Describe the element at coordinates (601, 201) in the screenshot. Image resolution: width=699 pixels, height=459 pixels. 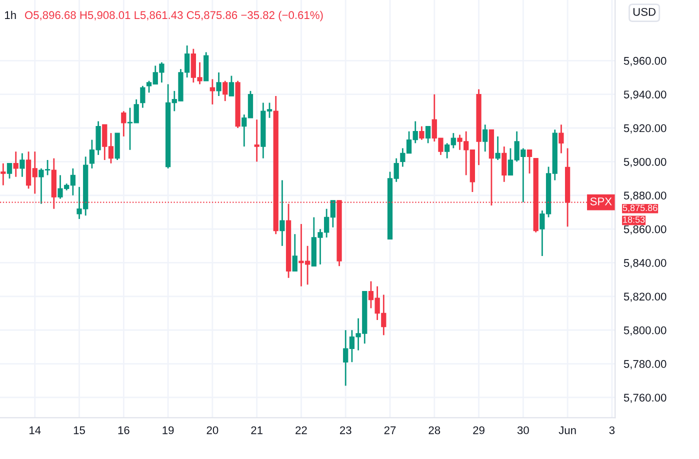
I see `ref-line-label: SPX` at that location.